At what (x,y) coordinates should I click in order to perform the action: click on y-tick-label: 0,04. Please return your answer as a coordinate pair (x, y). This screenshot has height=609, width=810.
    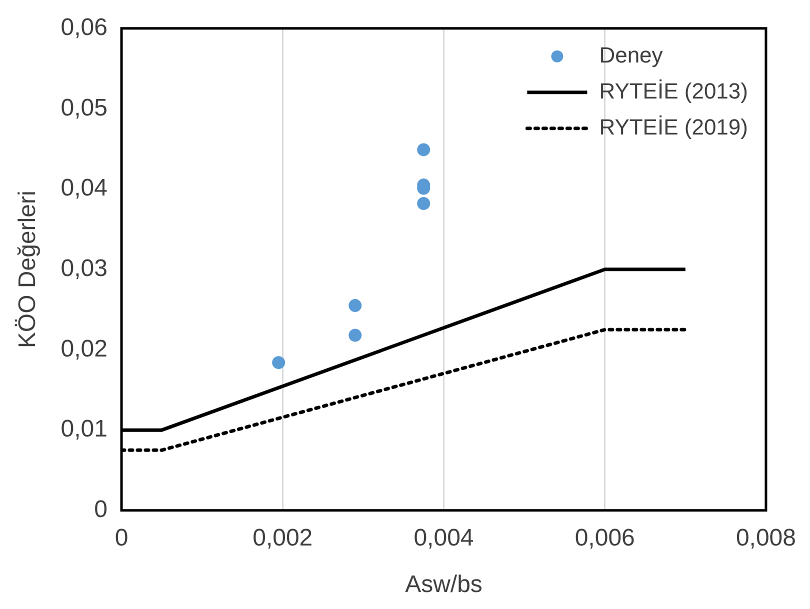
    Looking at the image, I should click on (84, 188).